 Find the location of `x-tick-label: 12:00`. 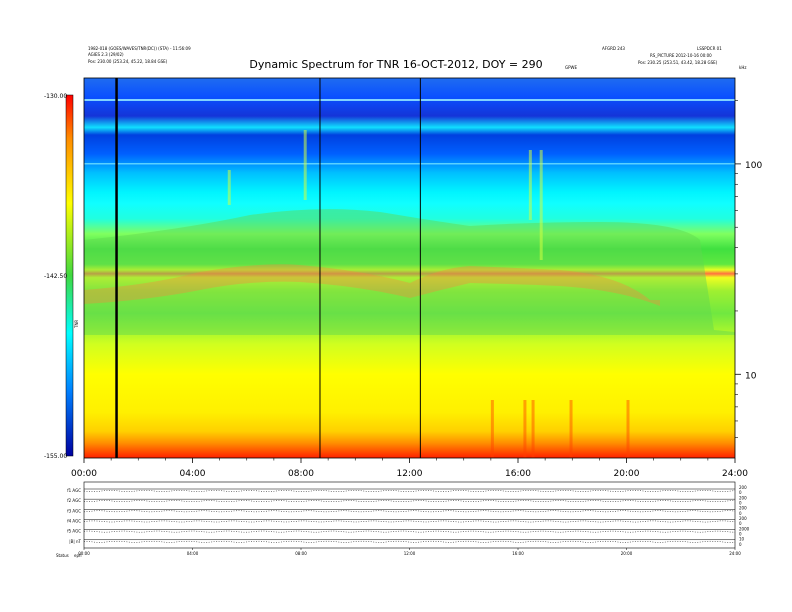

x-tick-label: 12:00 is located at coordinates (410, 474).